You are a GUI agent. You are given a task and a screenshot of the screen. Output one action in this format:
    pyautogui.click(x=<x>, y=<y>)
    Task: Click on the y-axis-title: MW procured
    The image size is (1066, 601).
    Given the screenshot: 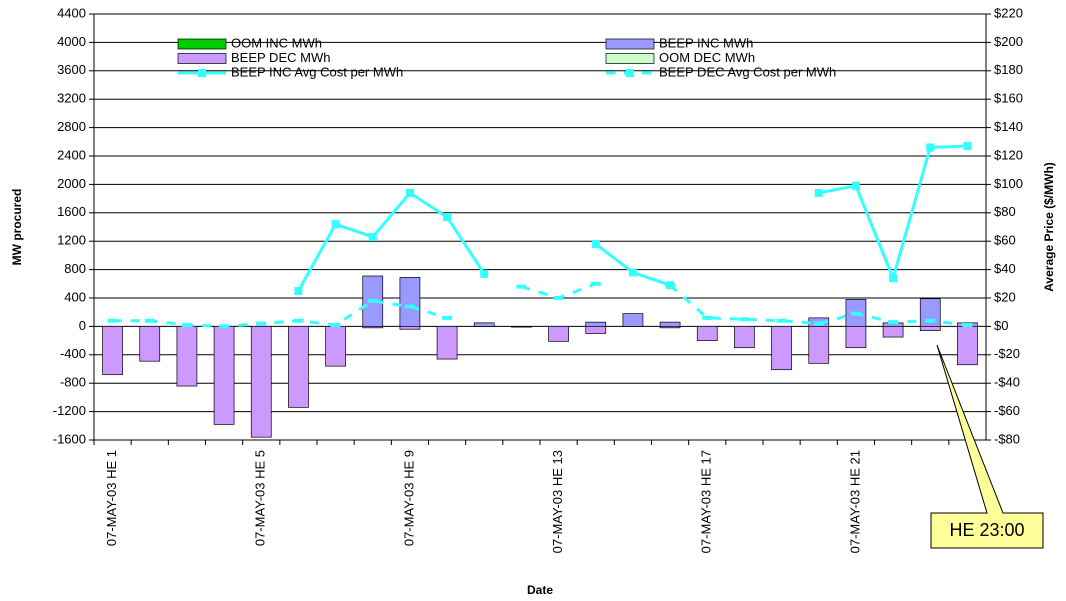 What is the action you would take?
    pyautogui.click(x=17, y=227)
    